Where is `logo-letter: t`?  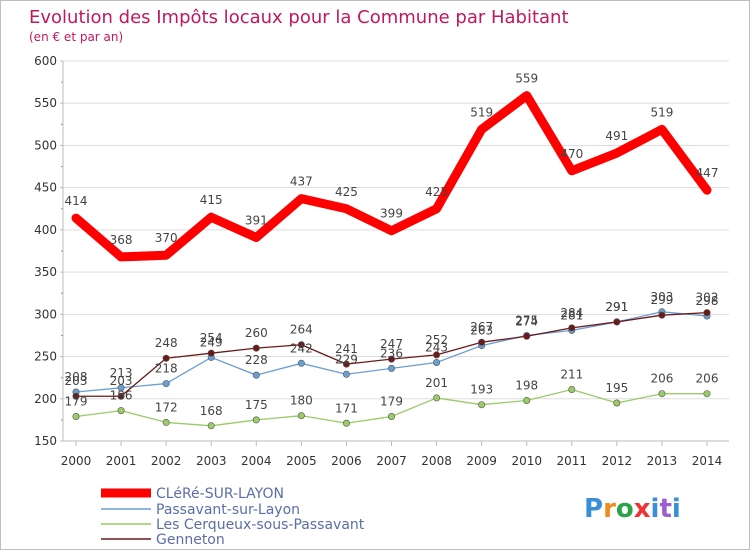
logo-letter: t is located at coordinates (665, 509).